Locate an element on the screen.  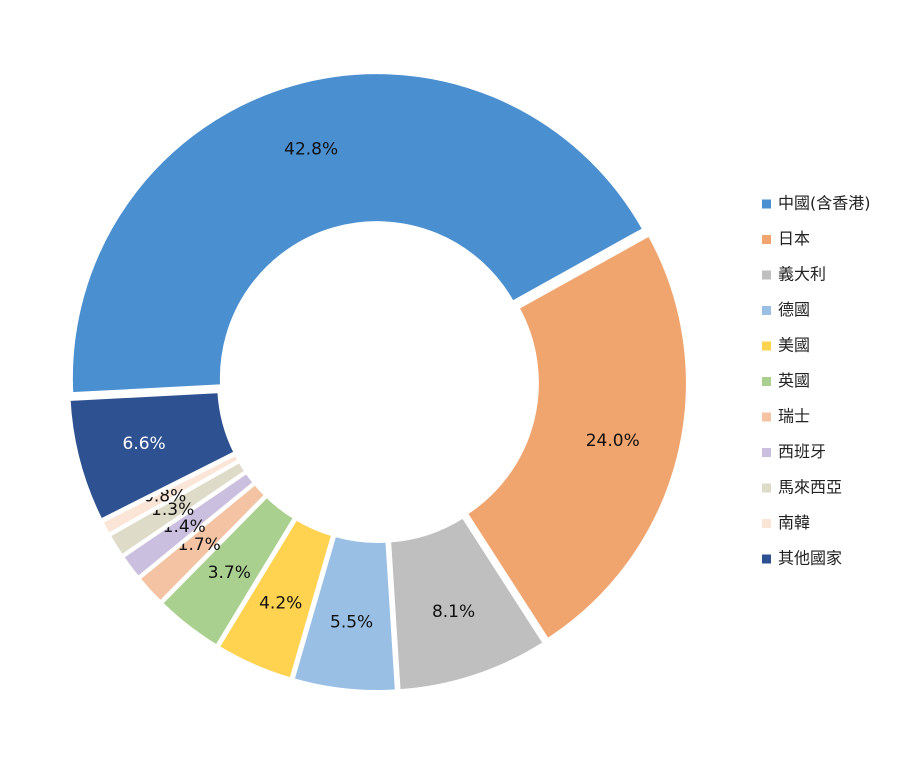
data-label: 42.8% is located at coordinates (311, 149).